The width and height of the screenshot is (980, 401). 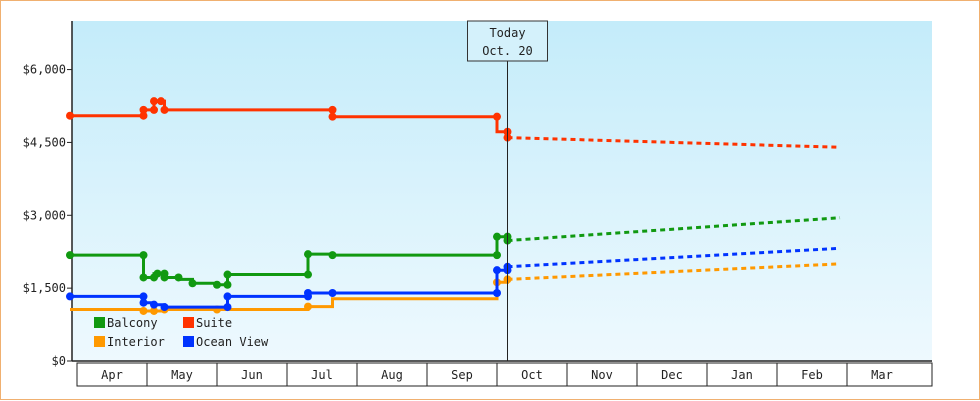 I want to click on y-tick-label: $3,000, so click(x=44, y=215).